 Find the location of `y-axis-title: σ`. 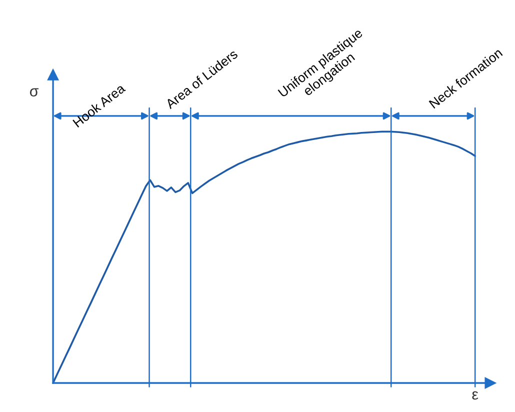

y-axis-title: σ is located at coordinates (34, 92).